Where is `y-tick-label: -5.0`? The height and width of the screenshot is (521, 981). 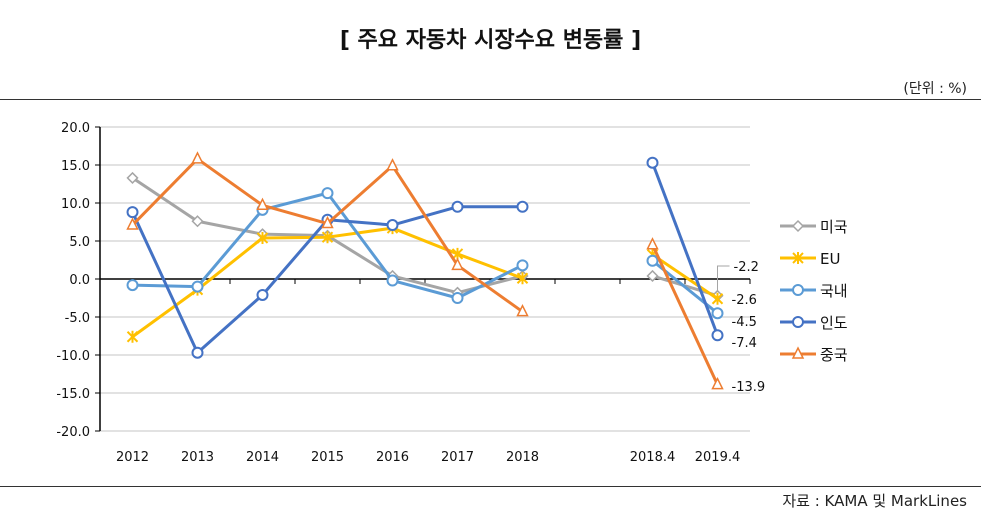
y-tick-label: -5.0 is located at coordinates (77, 318).